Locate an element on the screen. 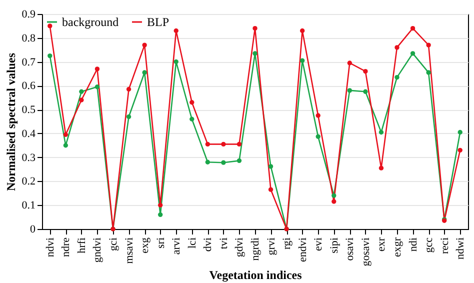 The height and width of the screenshot is (283, 474). x-tick-label: hrfi is located at coordinates (82, 246).